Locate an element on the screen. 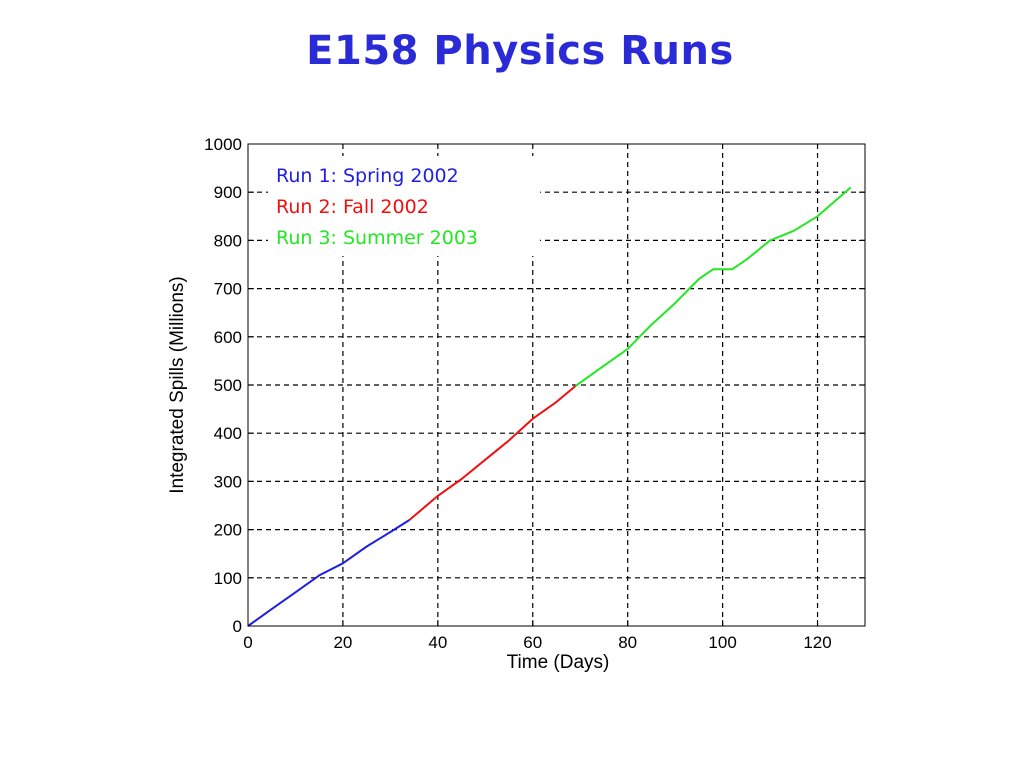 The width and height of the screenshot is (1024, 768). y-tick-label: 400 is located at coordinates (228, 433).